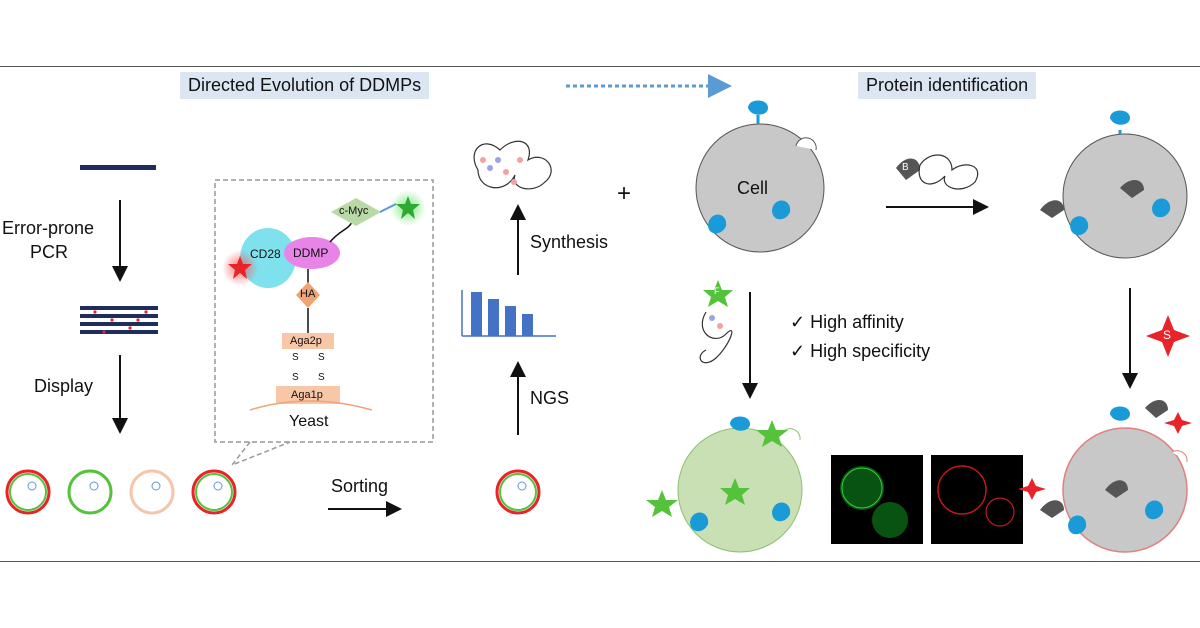 This screenshot has width=1200, height=628. I want to click on microscopy-green, so click(877, 499).